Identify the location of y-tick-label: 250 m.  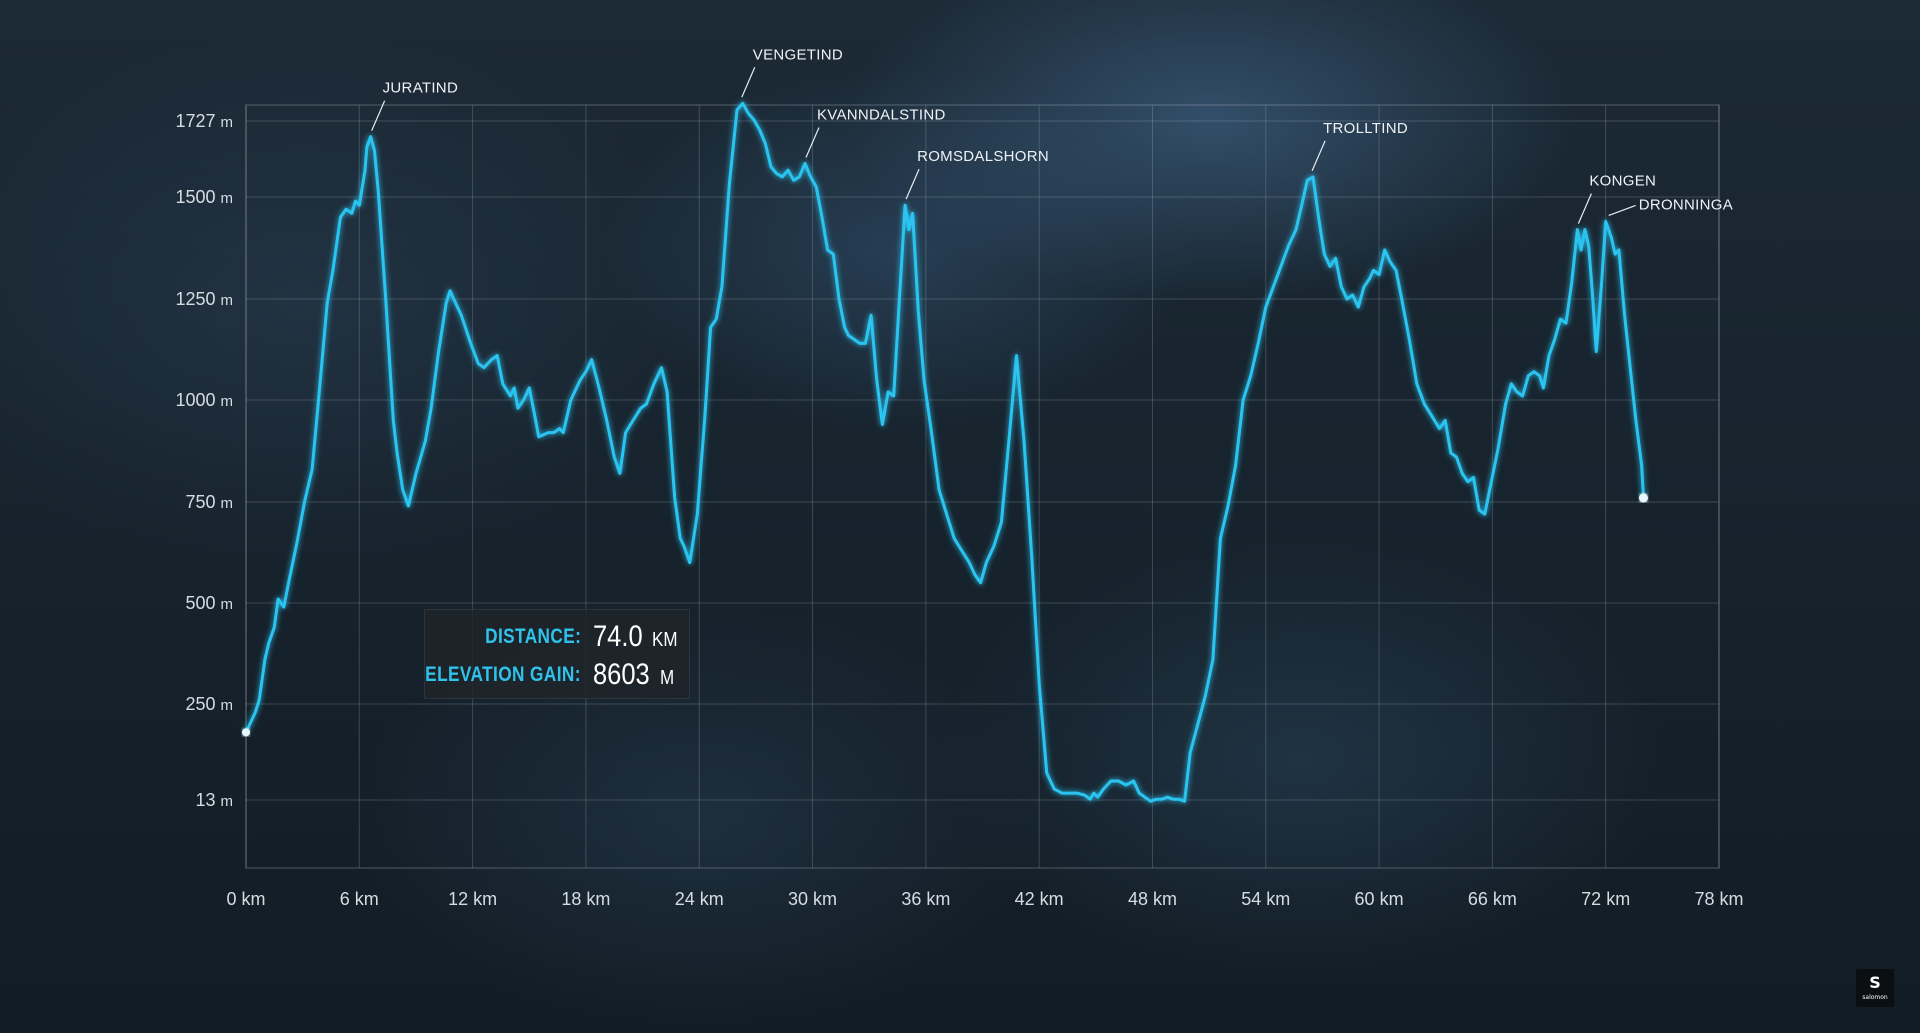
(209, 704).